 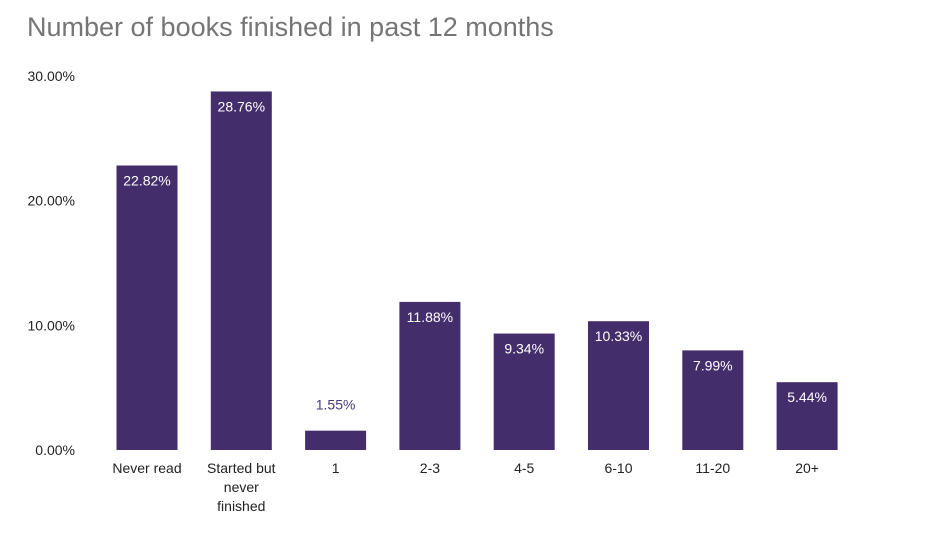 What do you see at coordinates (618, 336) in the screenshot?
I see `data-label: 10.33%` at bounding box center [618, 336].